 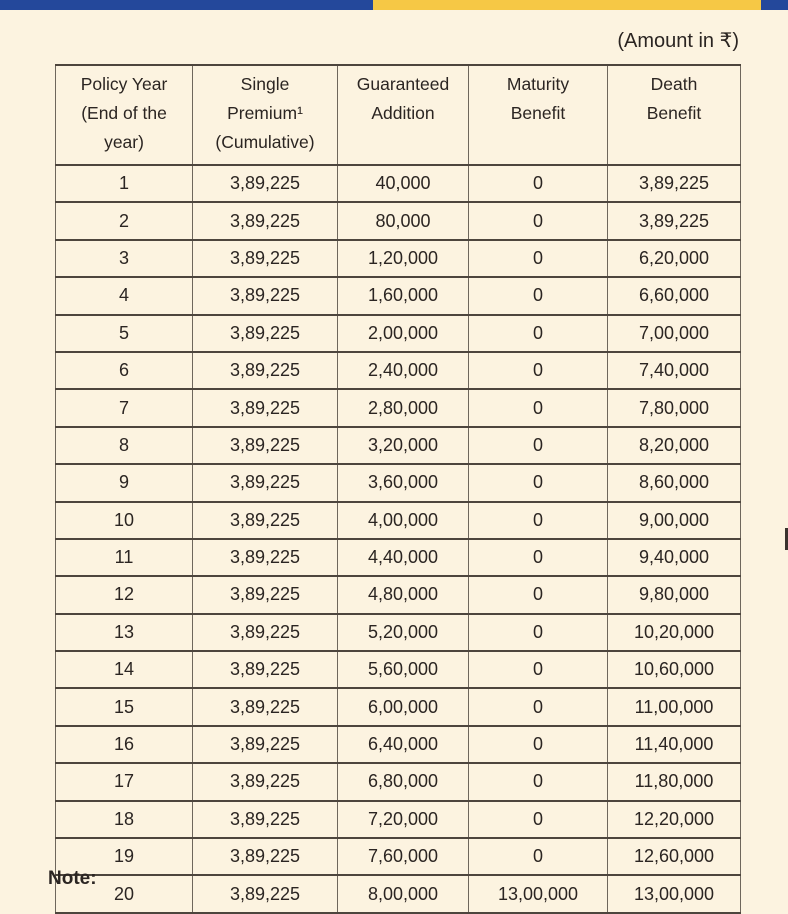 I want to click on table-cell: 12, so click(x=124, y=595).